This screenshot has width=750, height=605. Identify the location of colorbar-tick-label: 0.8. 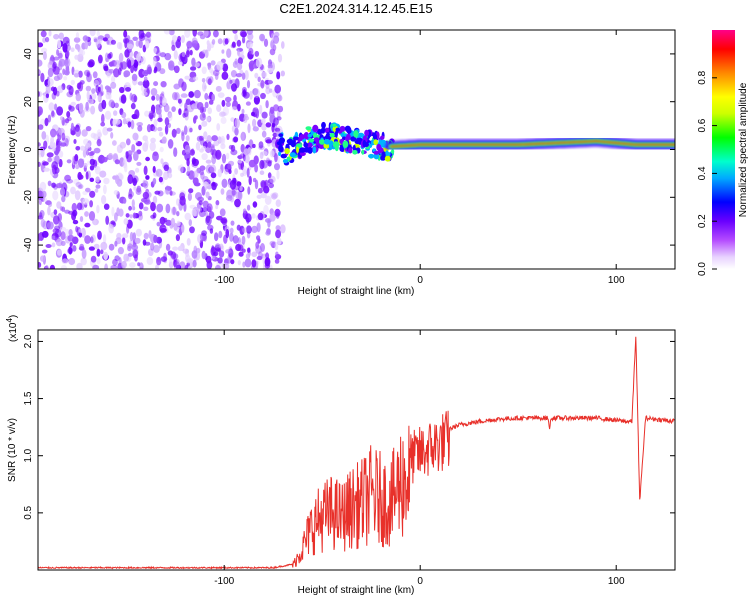
(702, 77).